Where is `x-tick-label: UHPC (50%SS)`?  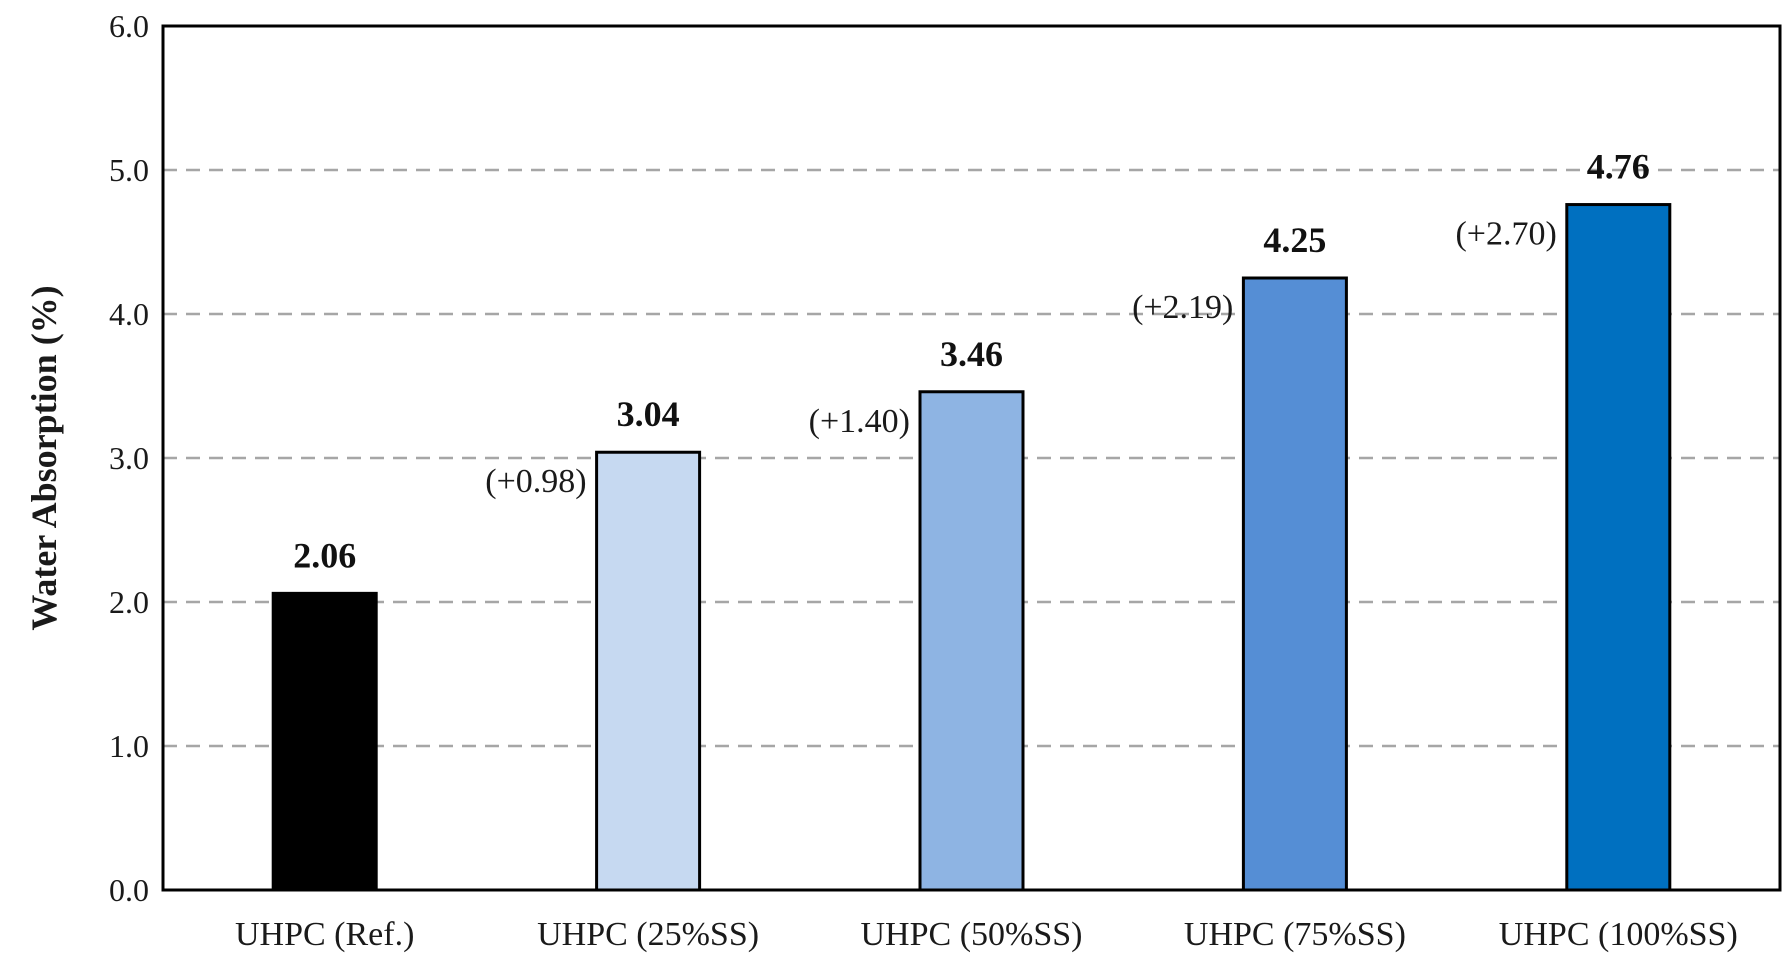
x-tick-label: UHPC (50%SS) is located at coordinates (972, 934).